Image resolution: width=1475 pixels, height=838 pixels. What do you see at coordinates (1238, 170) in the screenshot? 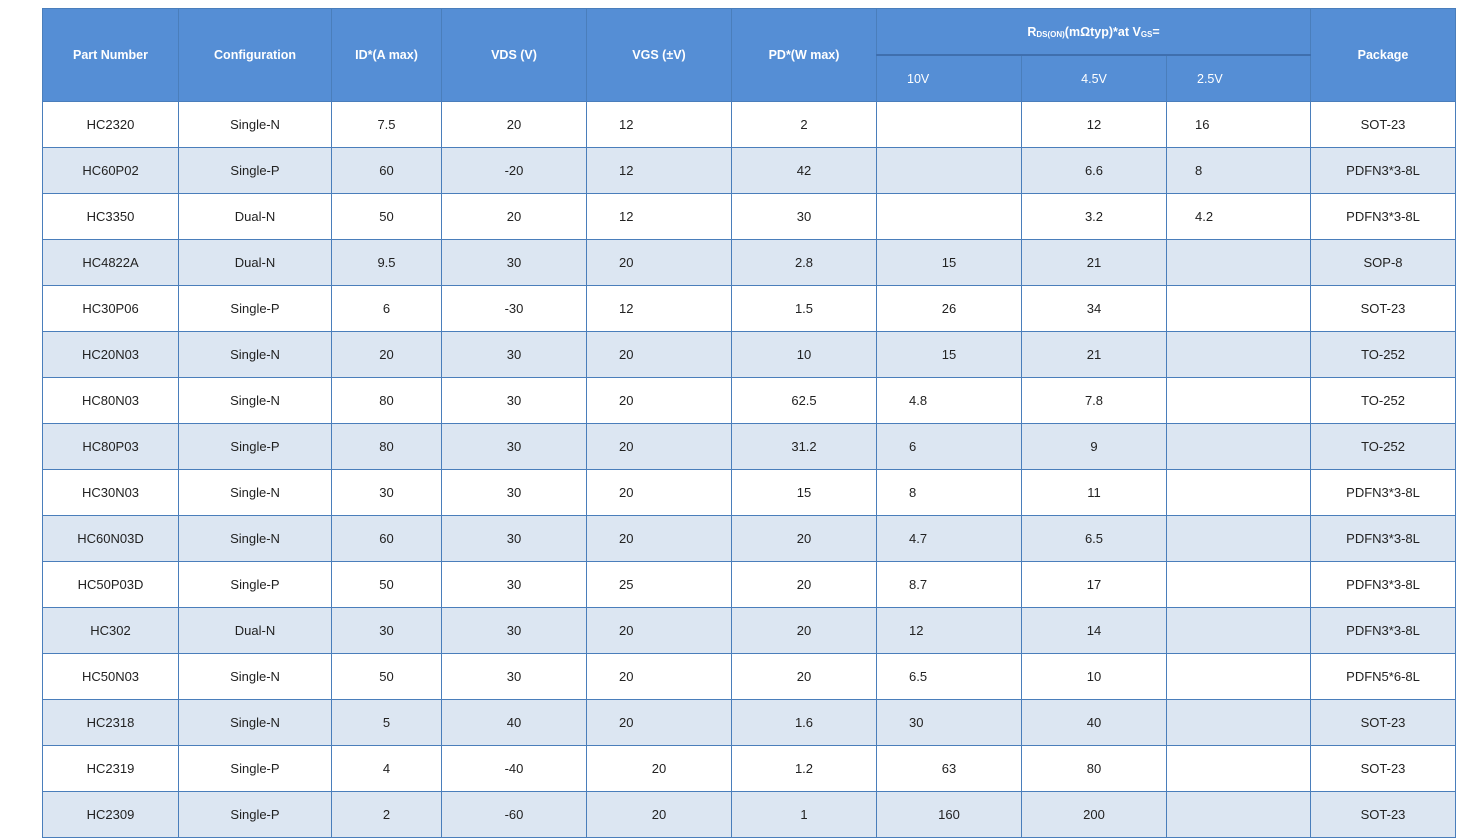
I see `cell: 8` at bounding box center [1238, 170].